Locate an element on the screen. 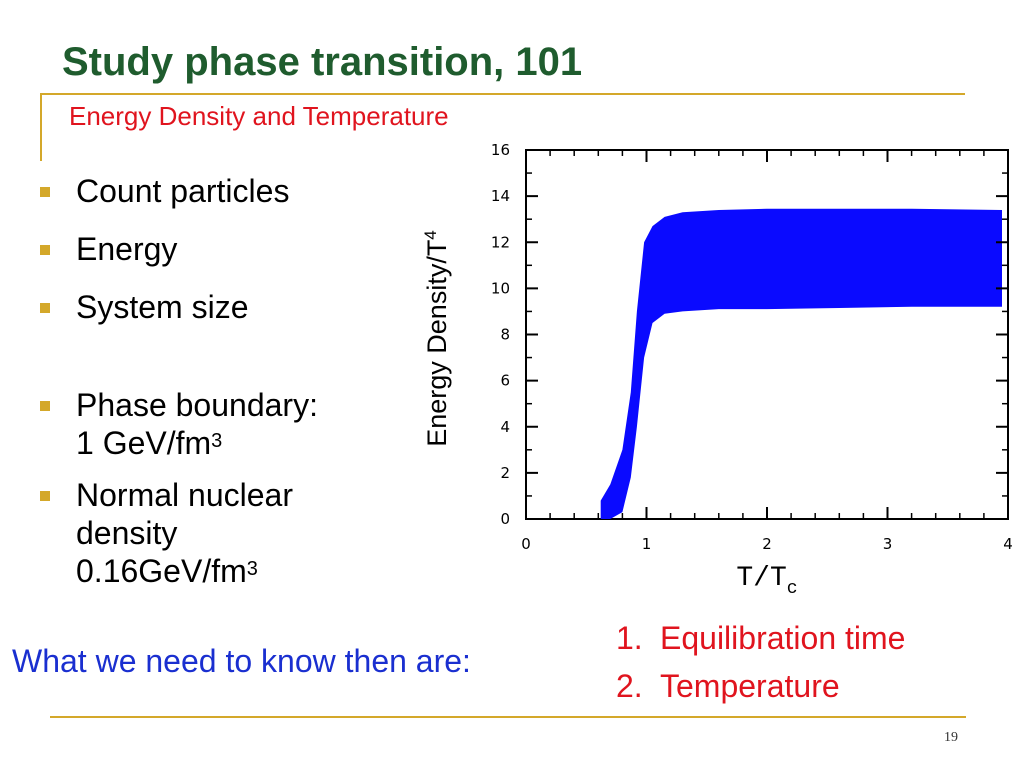 This screenshot has width=1024, height=768. y-tick-label: 2 is located at coordinates (505, 473).